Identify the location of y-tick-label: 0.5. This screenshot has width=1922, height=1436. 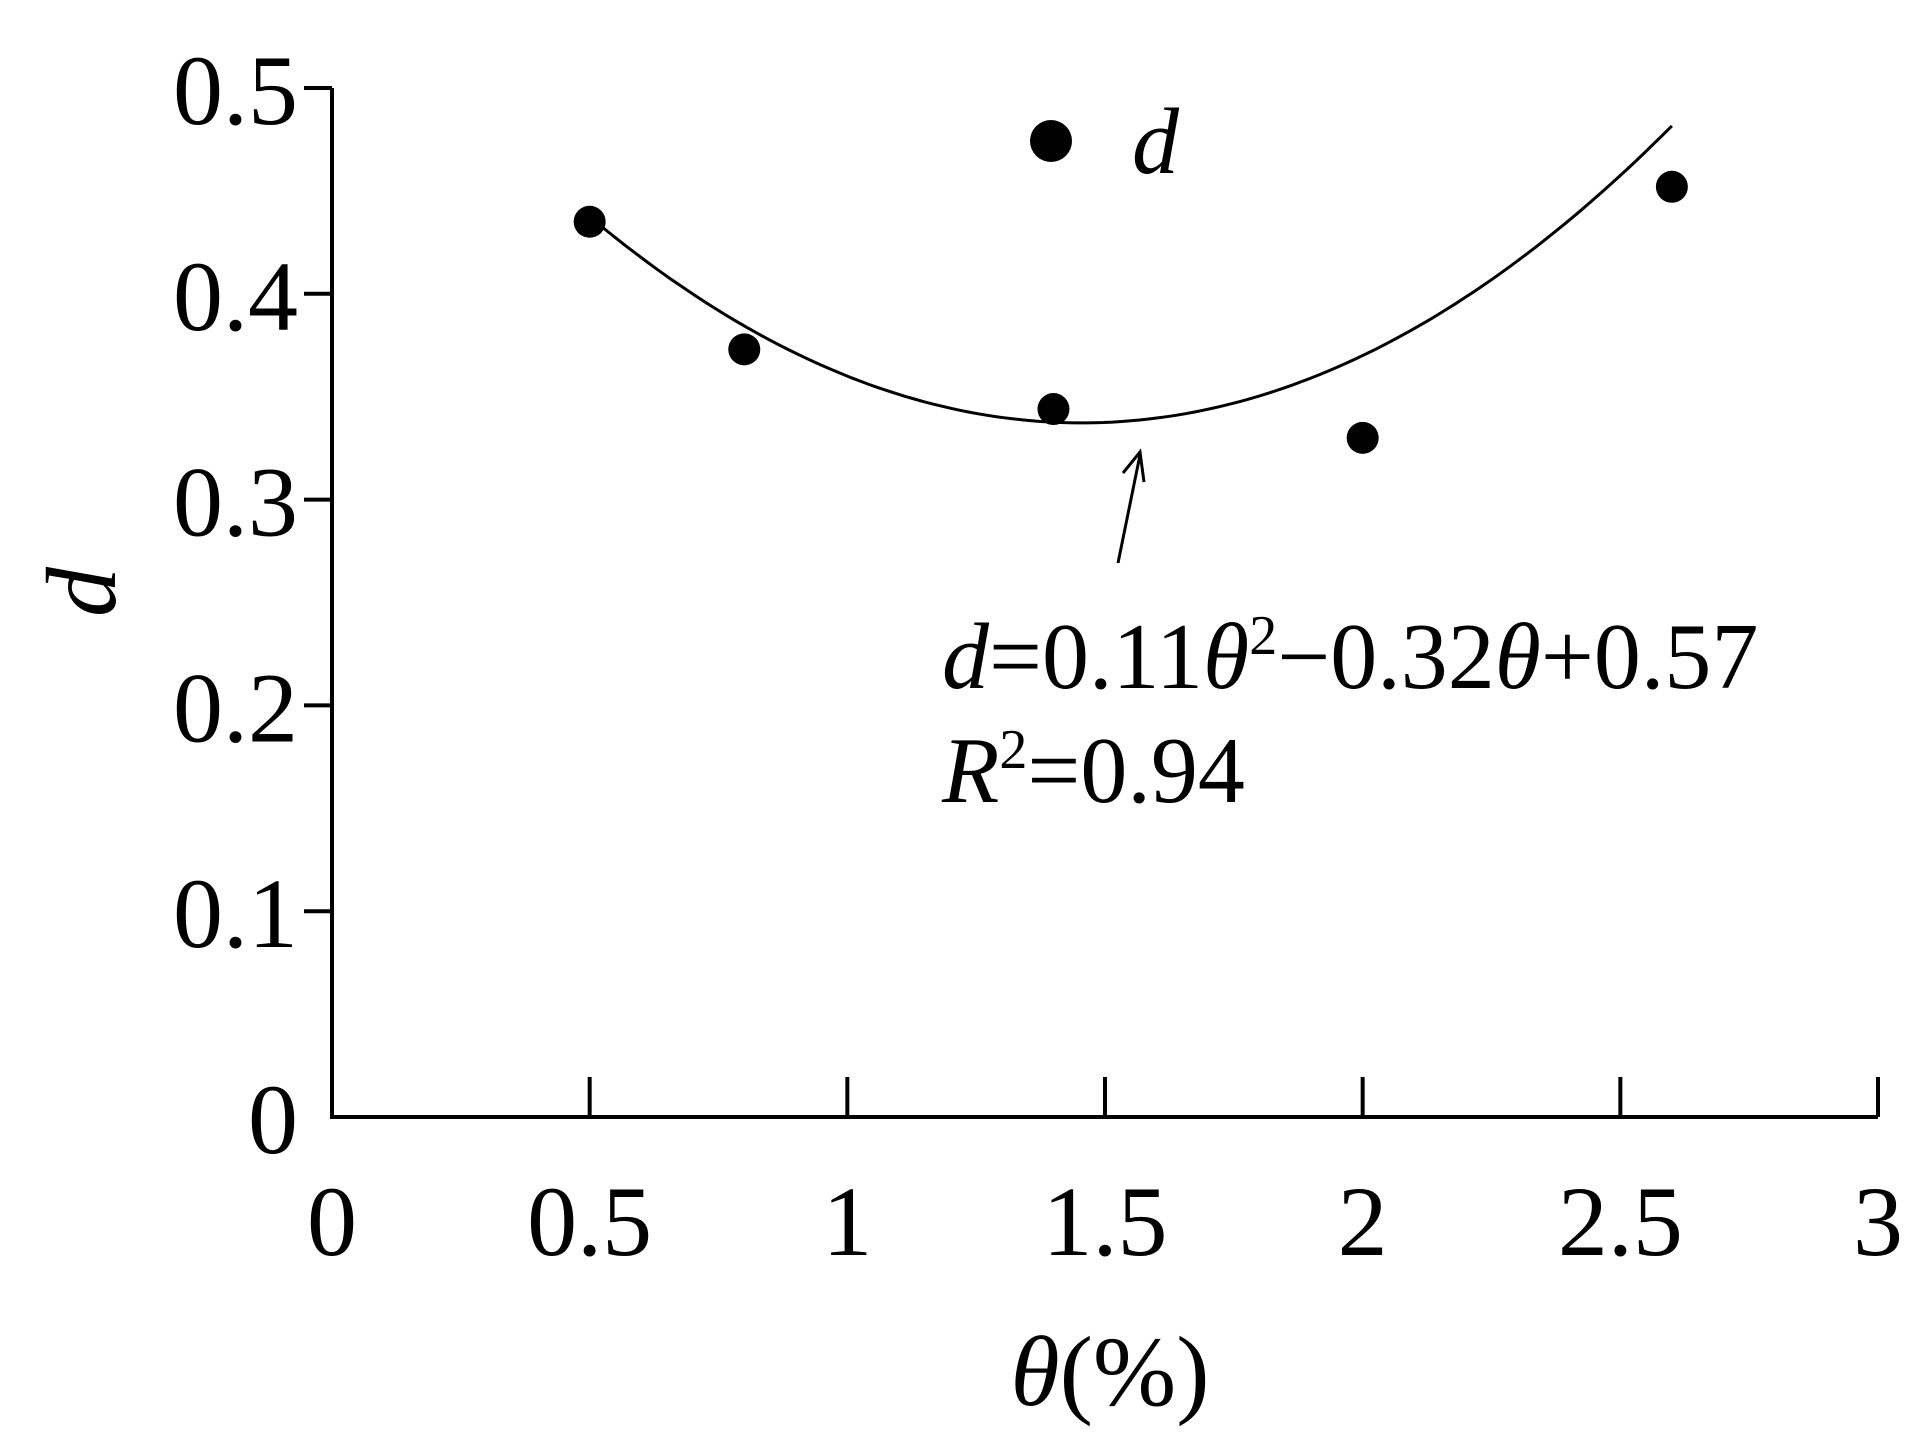
(235, 90).